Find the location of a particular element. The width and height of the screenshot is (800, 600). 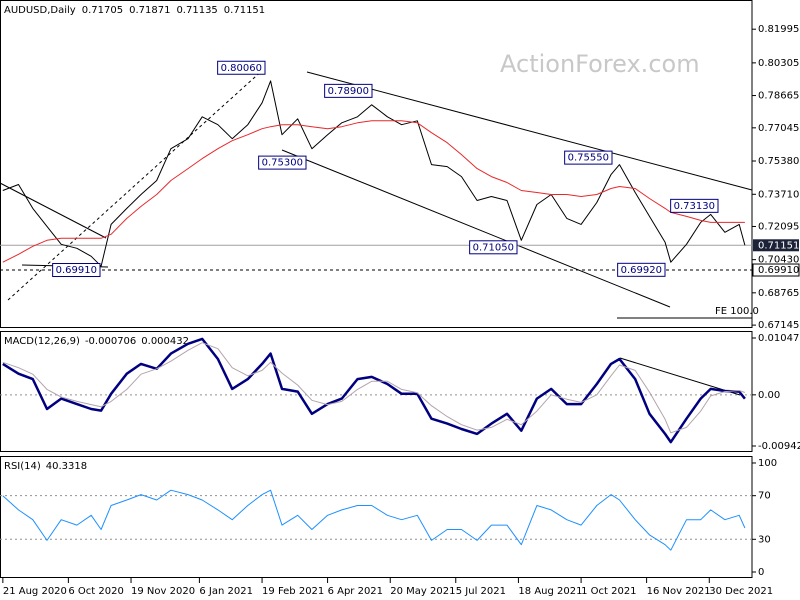

y-tick-label: 0.00 is located at coordinates (769, 395).